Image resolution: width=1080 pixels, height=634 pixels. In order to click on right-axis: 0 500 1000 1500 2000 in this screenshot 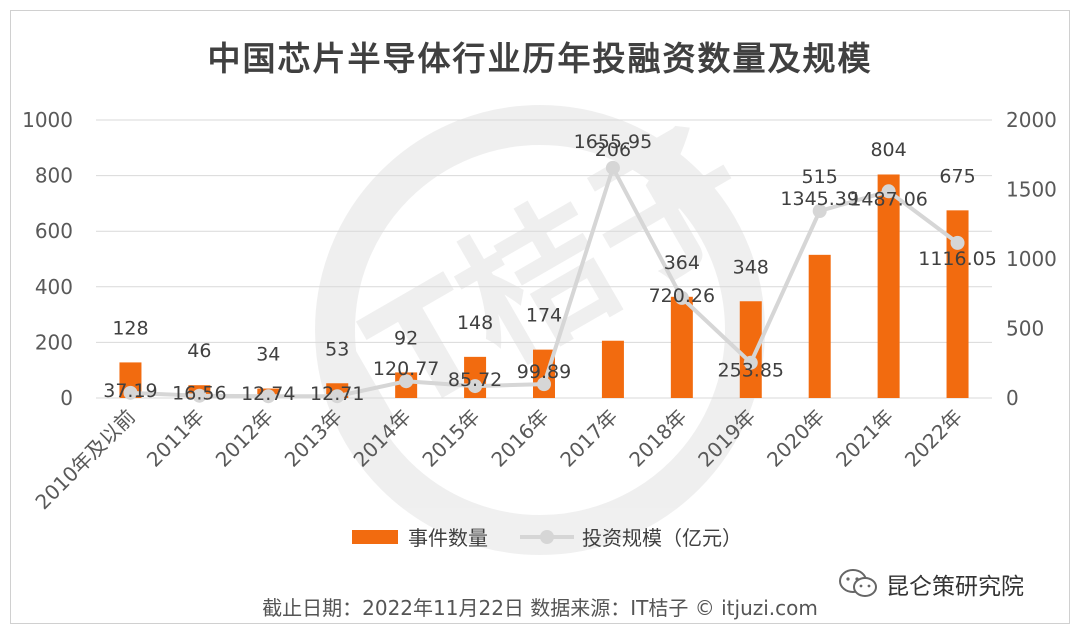, I will do `click(1031, 259)`.